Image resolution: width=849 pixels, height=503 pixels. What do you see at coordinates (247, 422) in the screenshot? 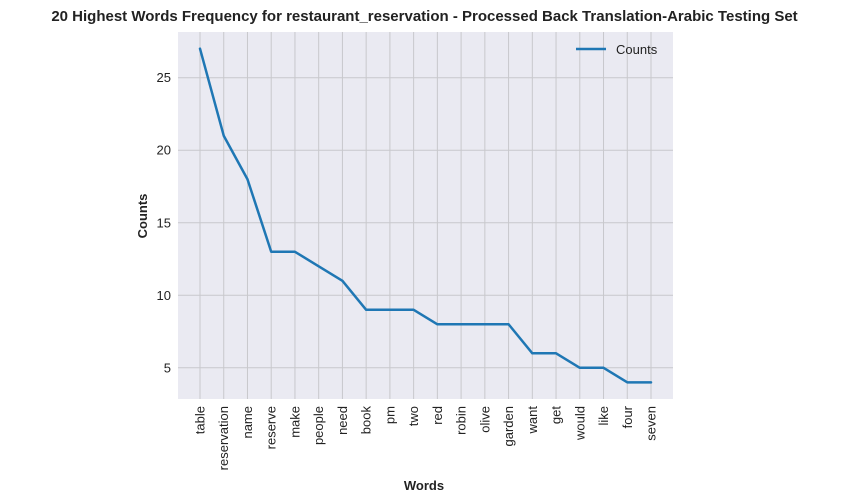
I see `x-tick-label: name` at bounding box center [247, 422].